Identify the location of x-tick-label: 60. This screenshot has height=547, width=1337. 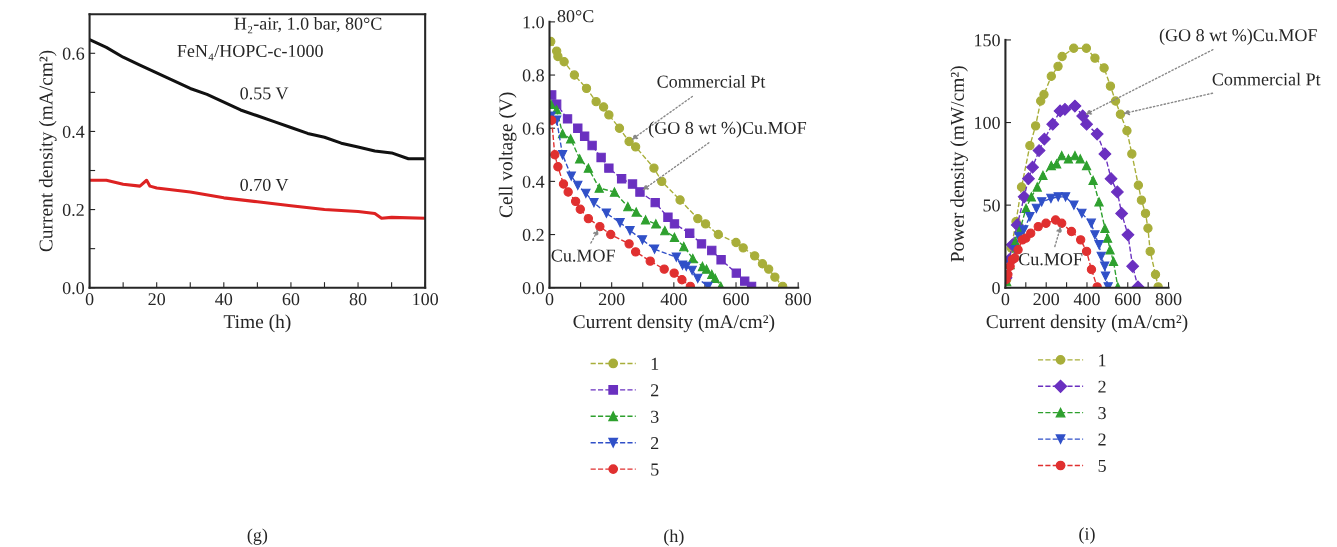
(291, 299).